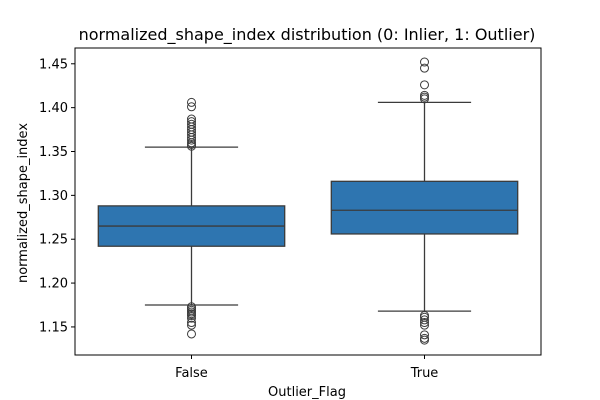 The height and width of the screenshot is (400, 600). Describe the element at coordinates (53, 240) in the screenshot. I see `y-tick-label: 1.25` at that location.